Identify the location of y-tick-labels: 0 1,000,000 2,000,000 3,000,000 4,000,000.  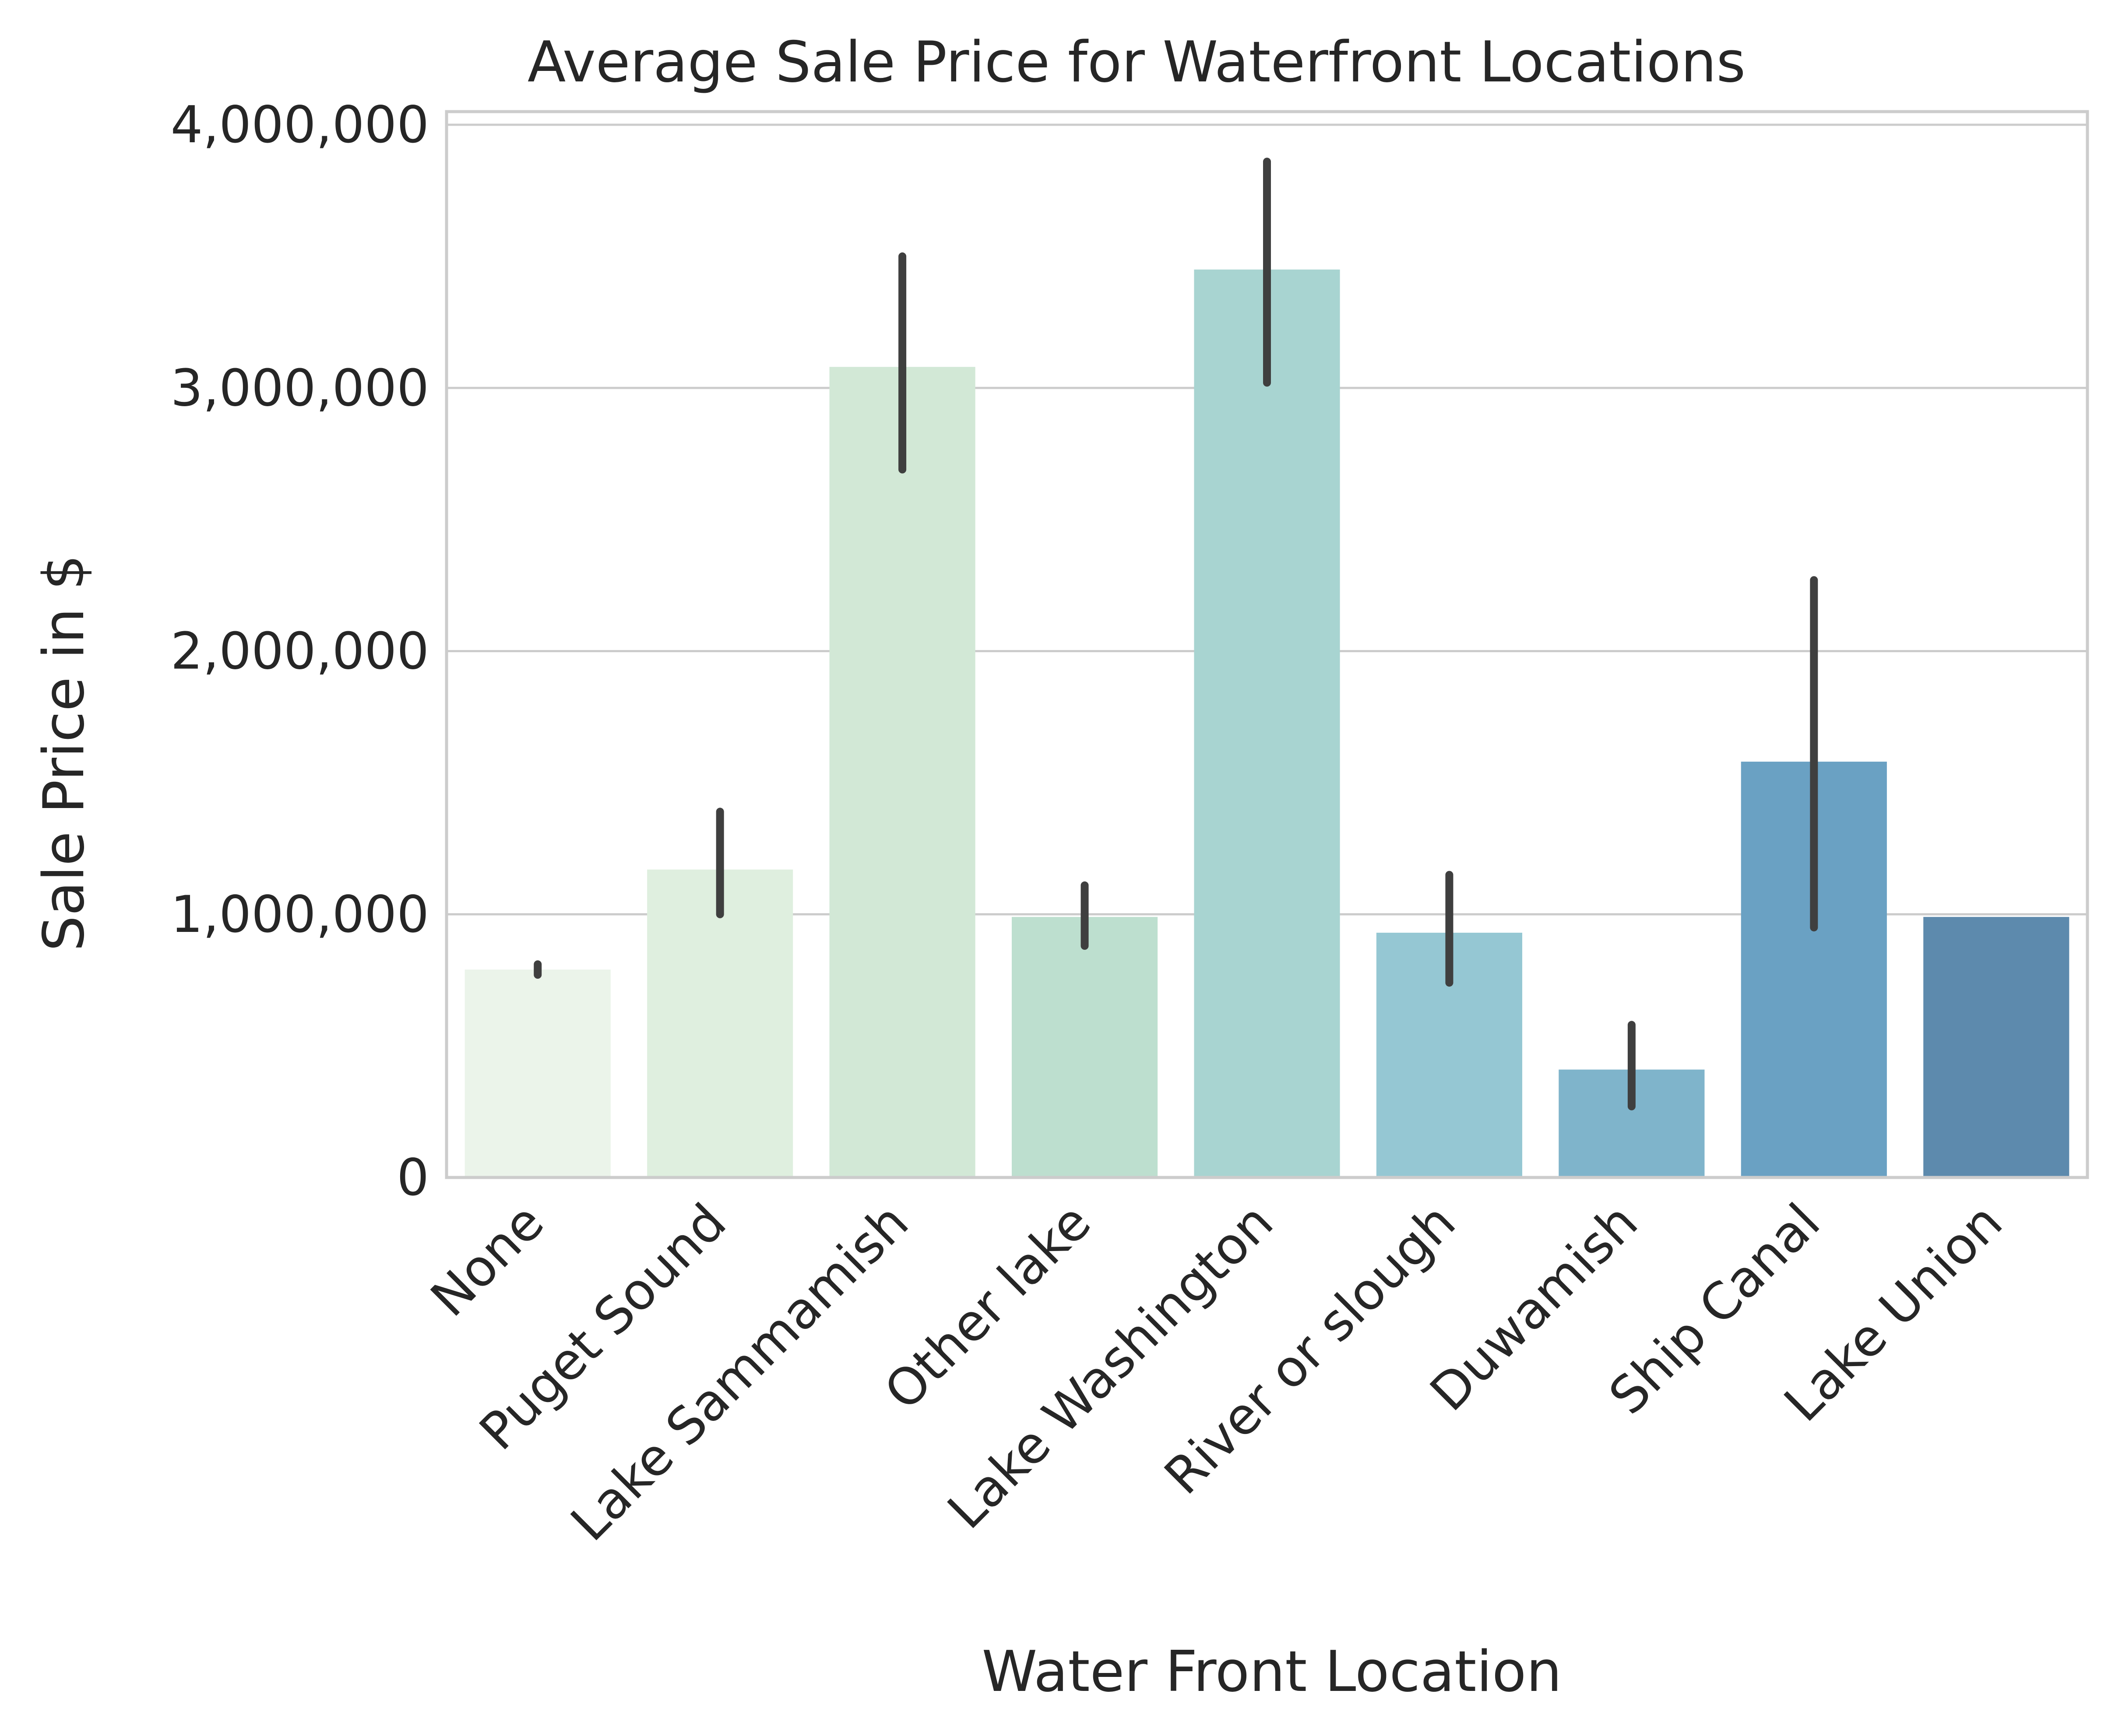
(300, 651).